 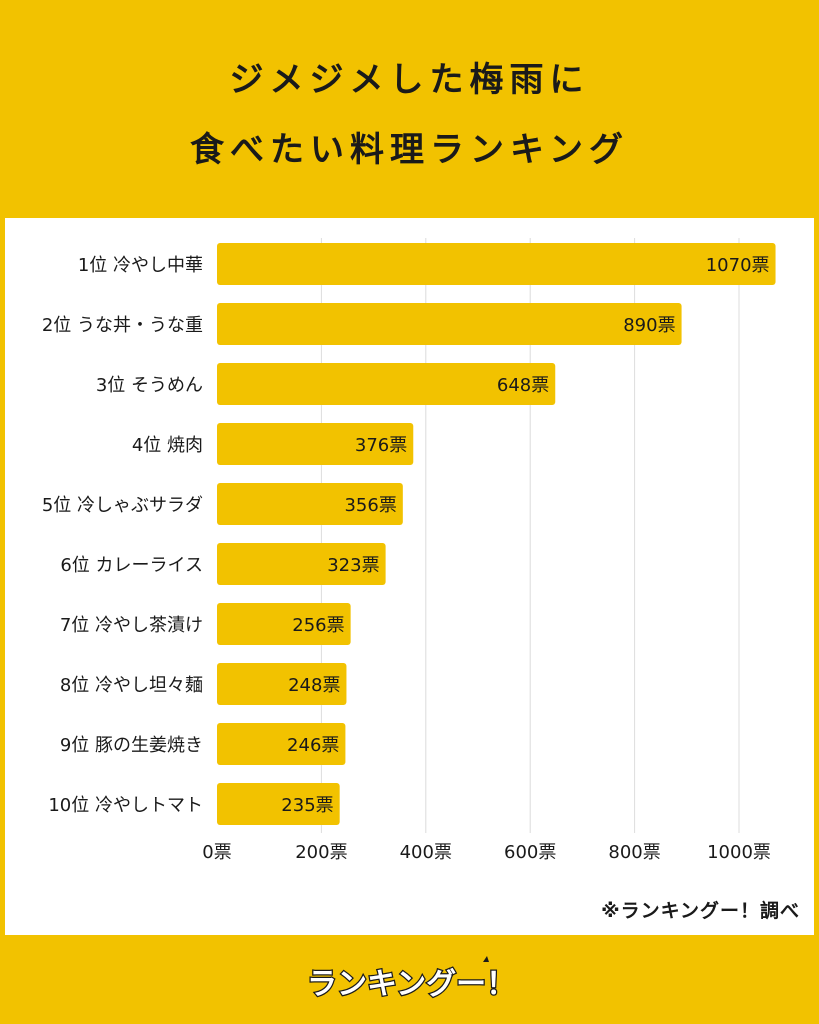 I want to click on value-label-5: 356票, so click(x=370, y=505).